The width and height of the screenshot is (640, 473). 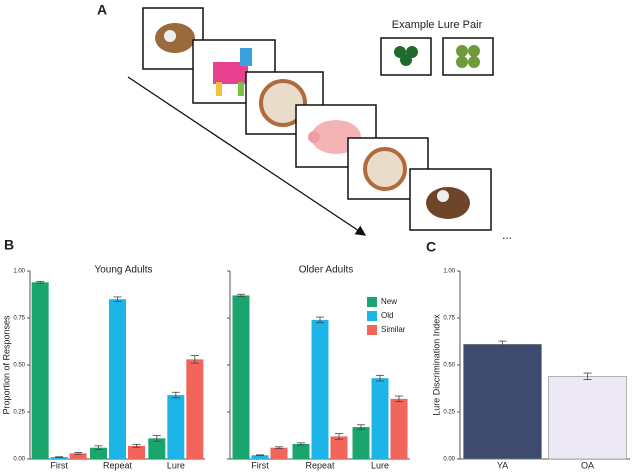 What do you see at coordinates (326, 270) in the screenshot?
I see `chart-title: Older Adults` at bounding box center [326, 270].